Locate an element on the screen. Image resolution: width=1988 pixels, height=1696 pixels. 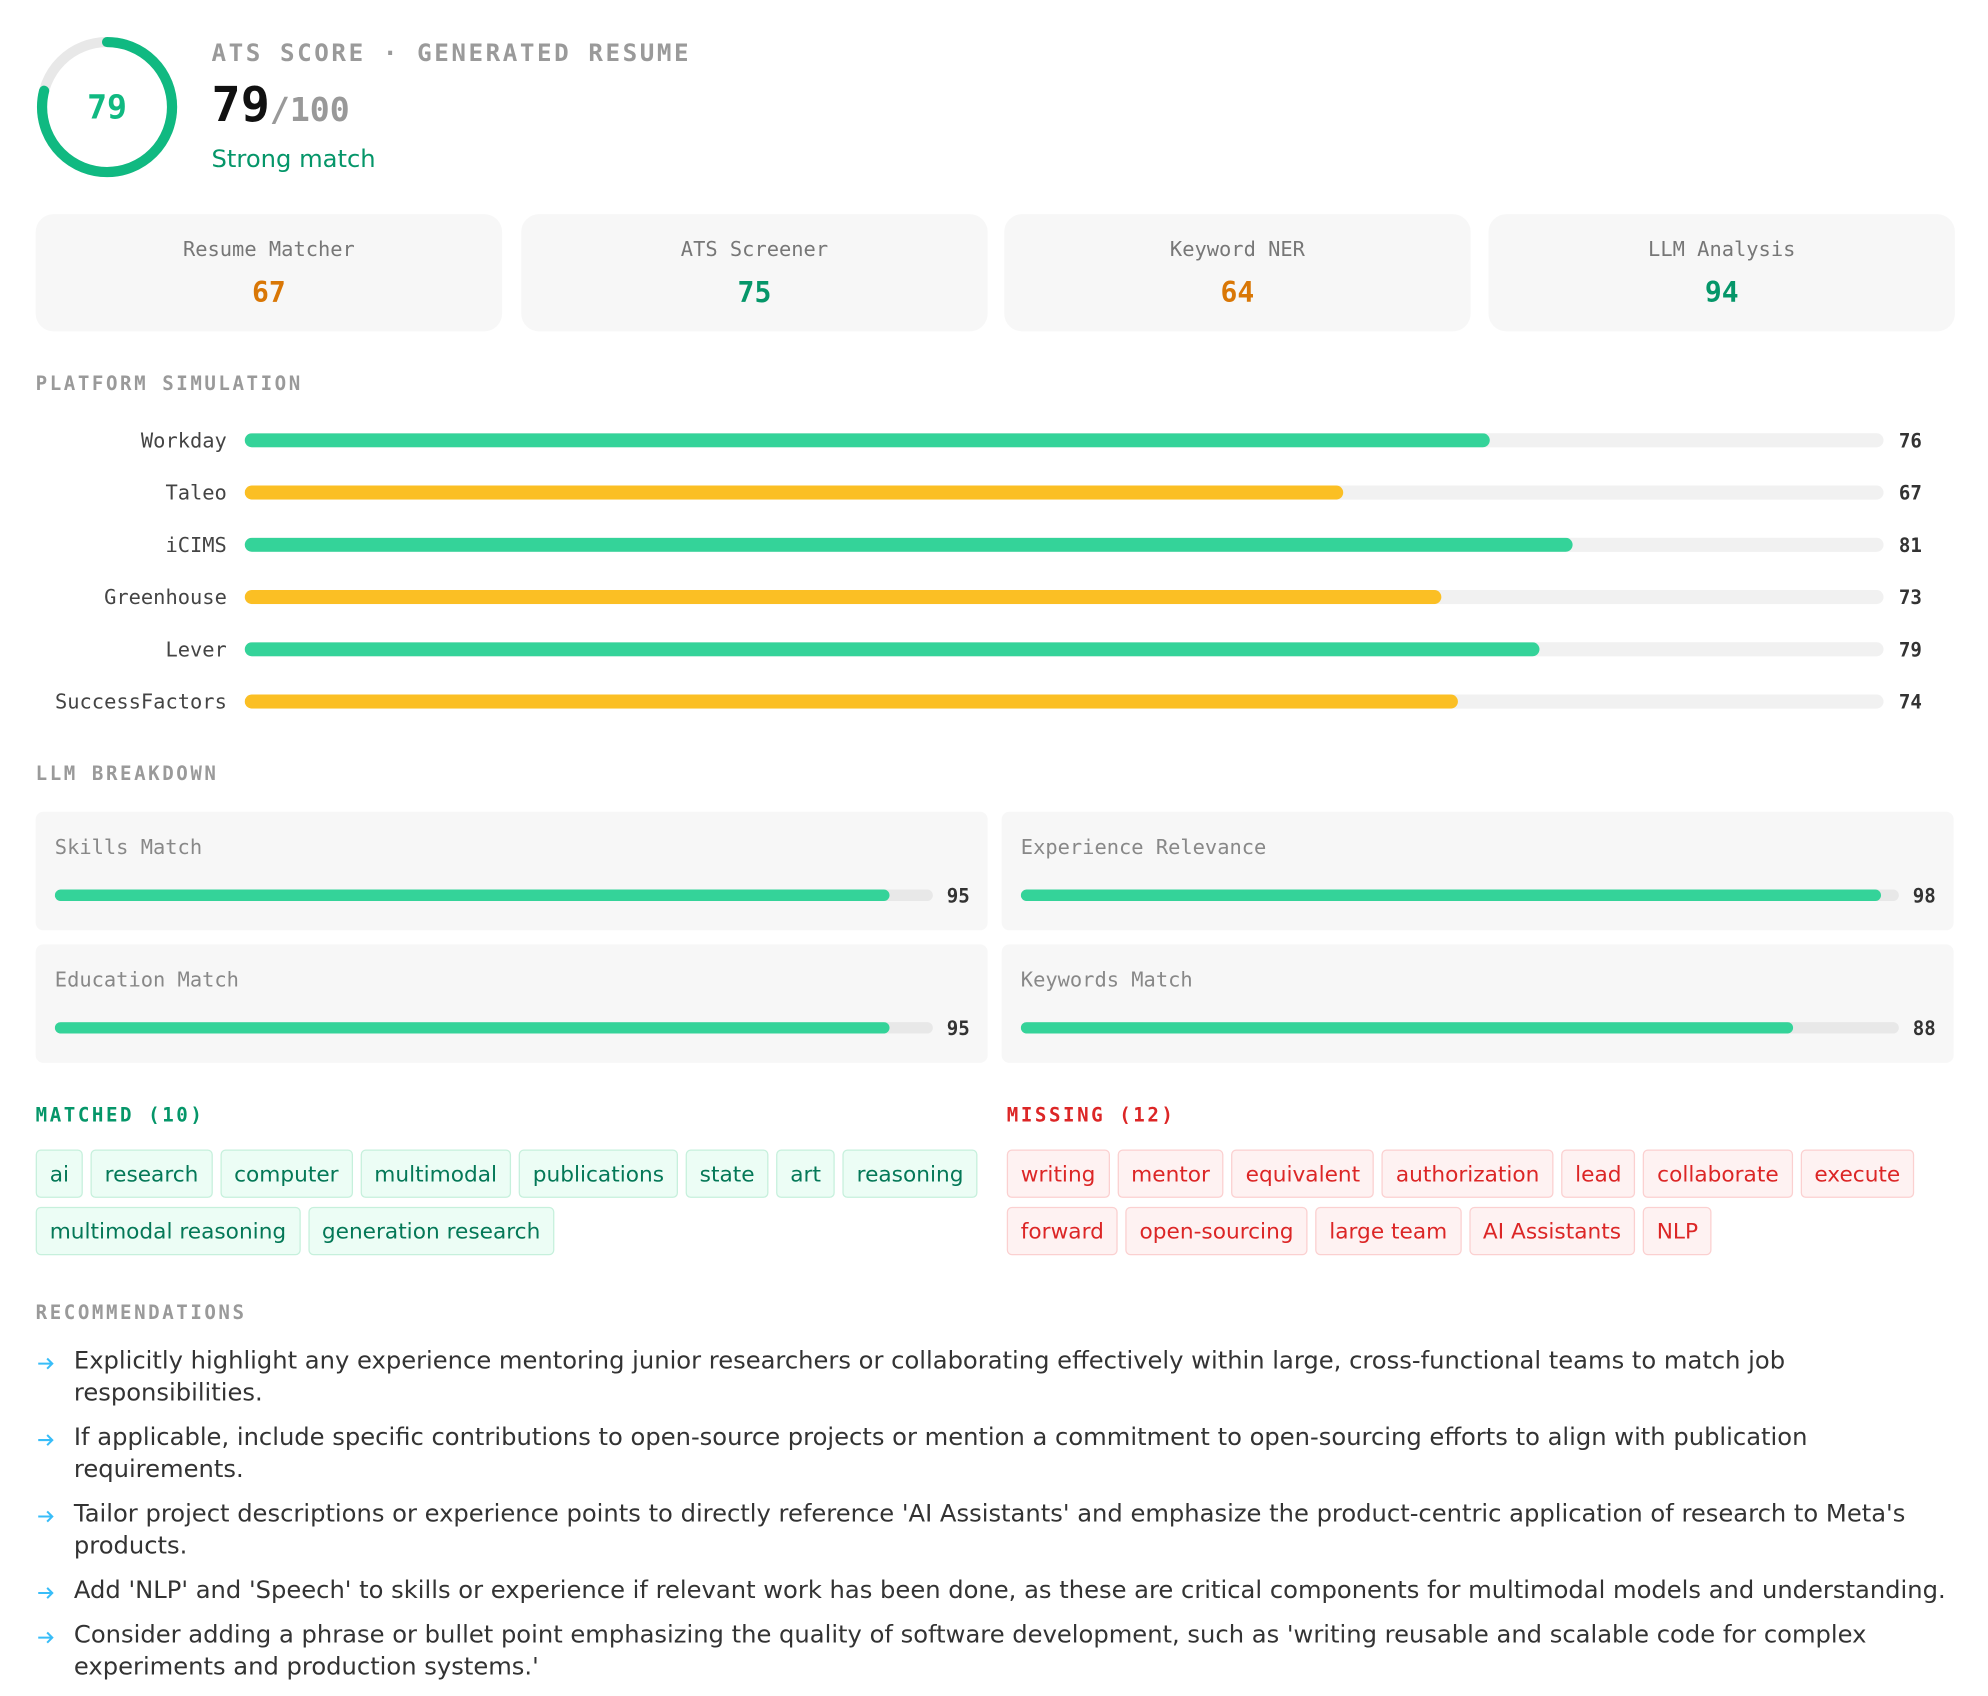
card-title: LLM Analysis is located at coordinates (1722, 249).